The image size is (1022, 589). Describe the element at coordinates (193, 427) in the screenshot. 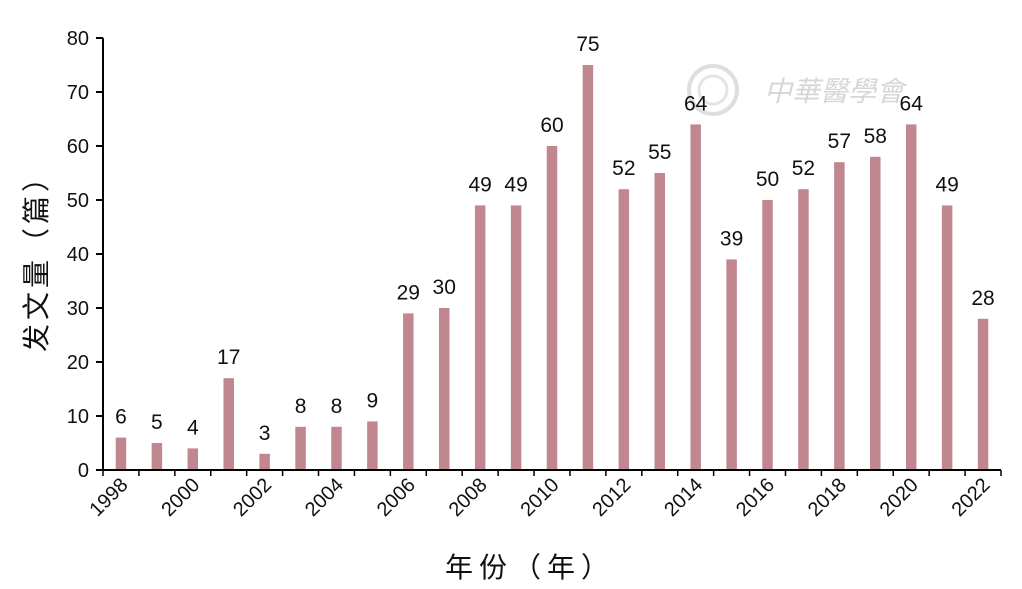

I see `data-label-2000: 4` at that location.